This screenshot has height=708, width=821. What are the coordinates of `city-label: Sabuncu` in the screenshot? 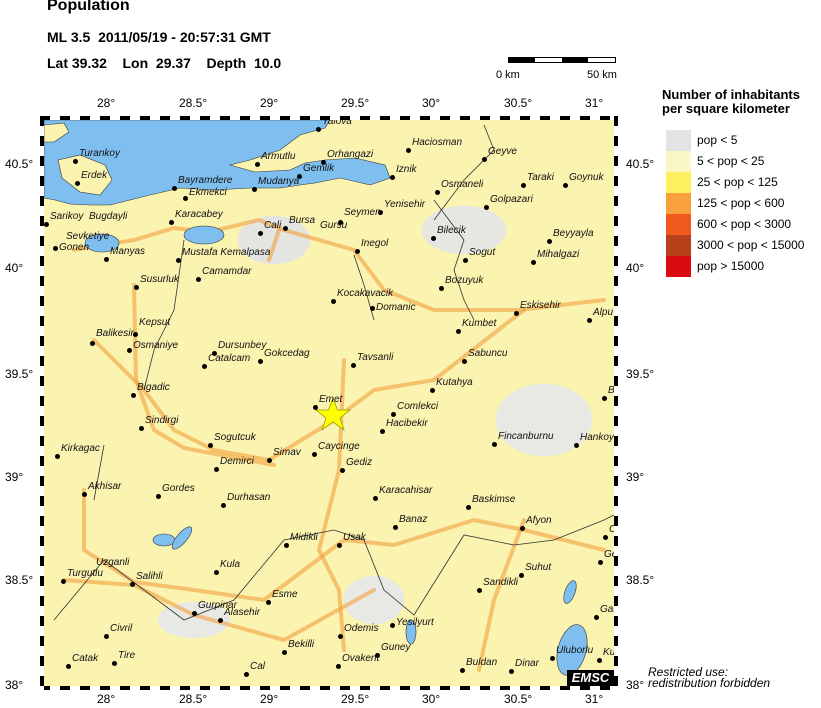 It's located at (488, 353).